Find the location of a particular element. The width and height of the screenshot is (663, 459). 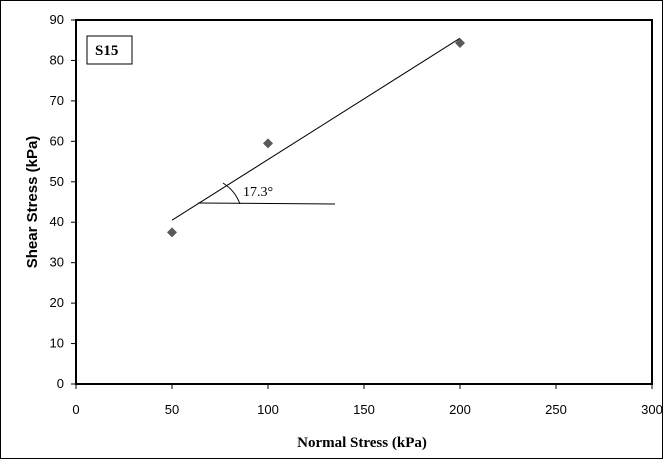

angle-arc is located at coordinates (231, 193).